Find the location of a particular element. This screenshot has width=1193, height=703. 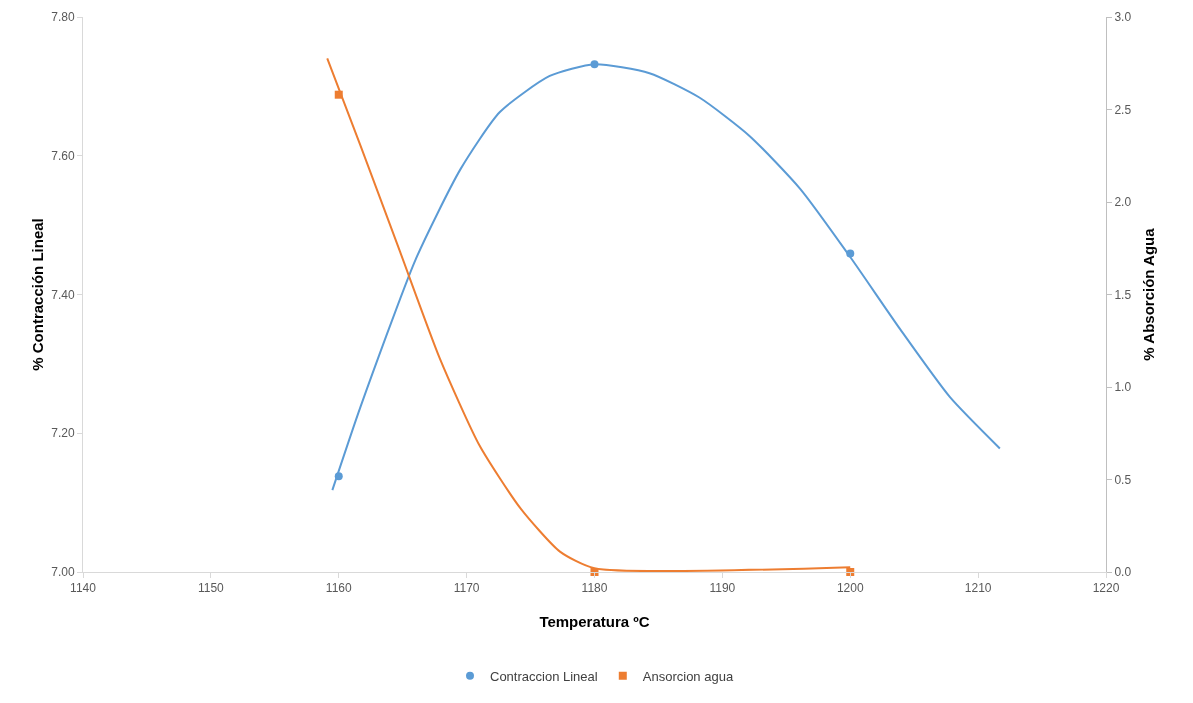

y2-tick-label: 2.0 is located at coordinates (1123, 202).